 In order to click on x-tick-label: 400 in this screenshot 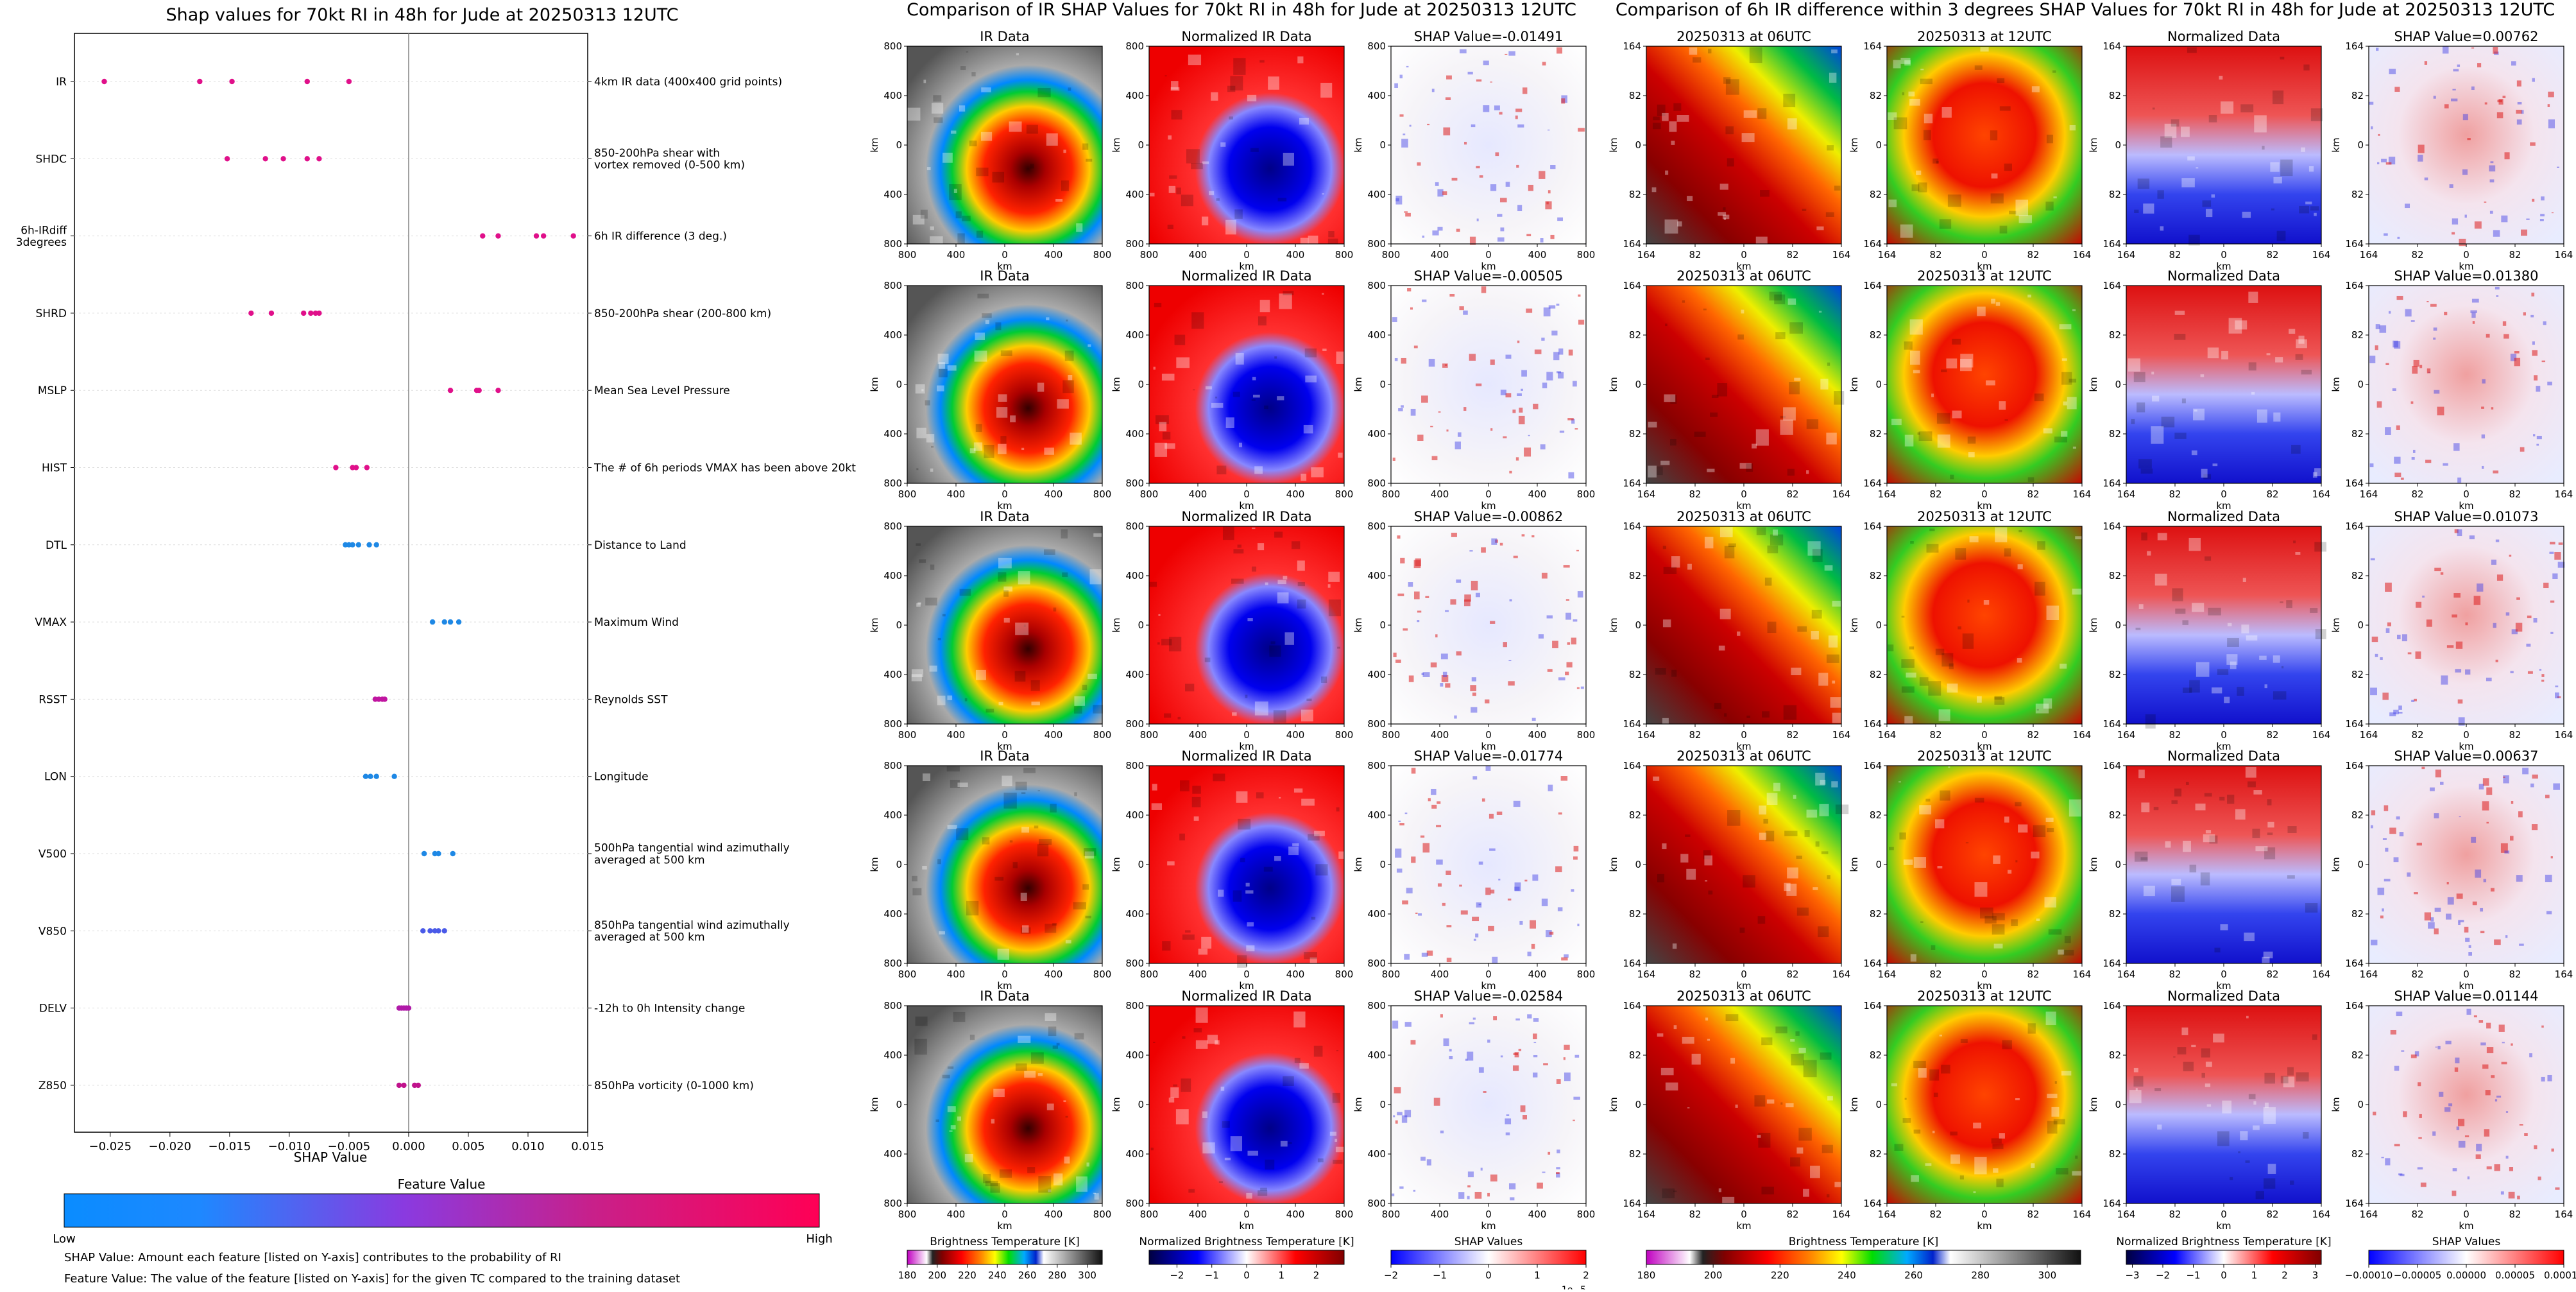, I will do `click(956, 1214)`.